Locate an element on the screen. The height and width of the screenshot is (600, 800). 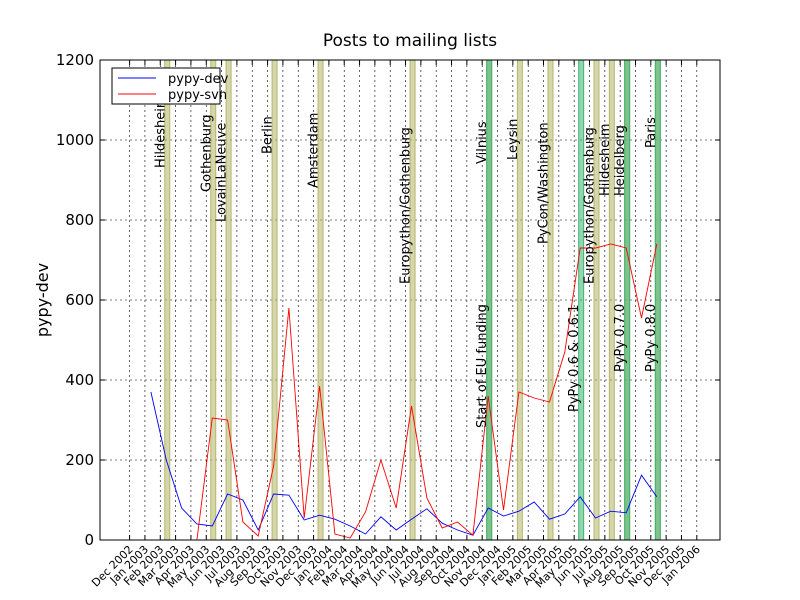
legend-box is located at coordinates (166, 86).